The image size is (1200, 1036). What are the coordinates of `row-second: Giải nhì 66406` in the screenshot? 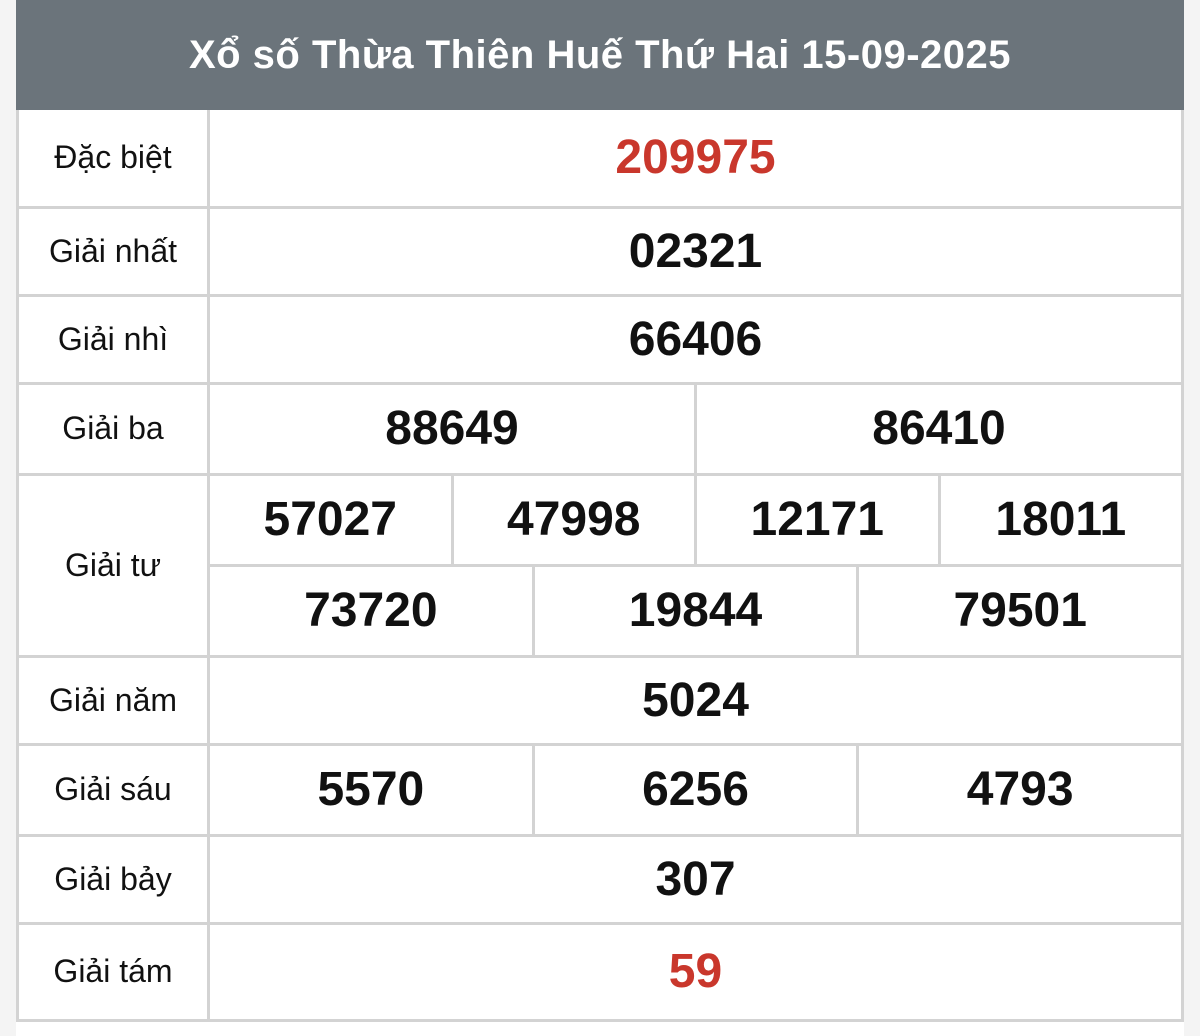 It's located at (600, 339).